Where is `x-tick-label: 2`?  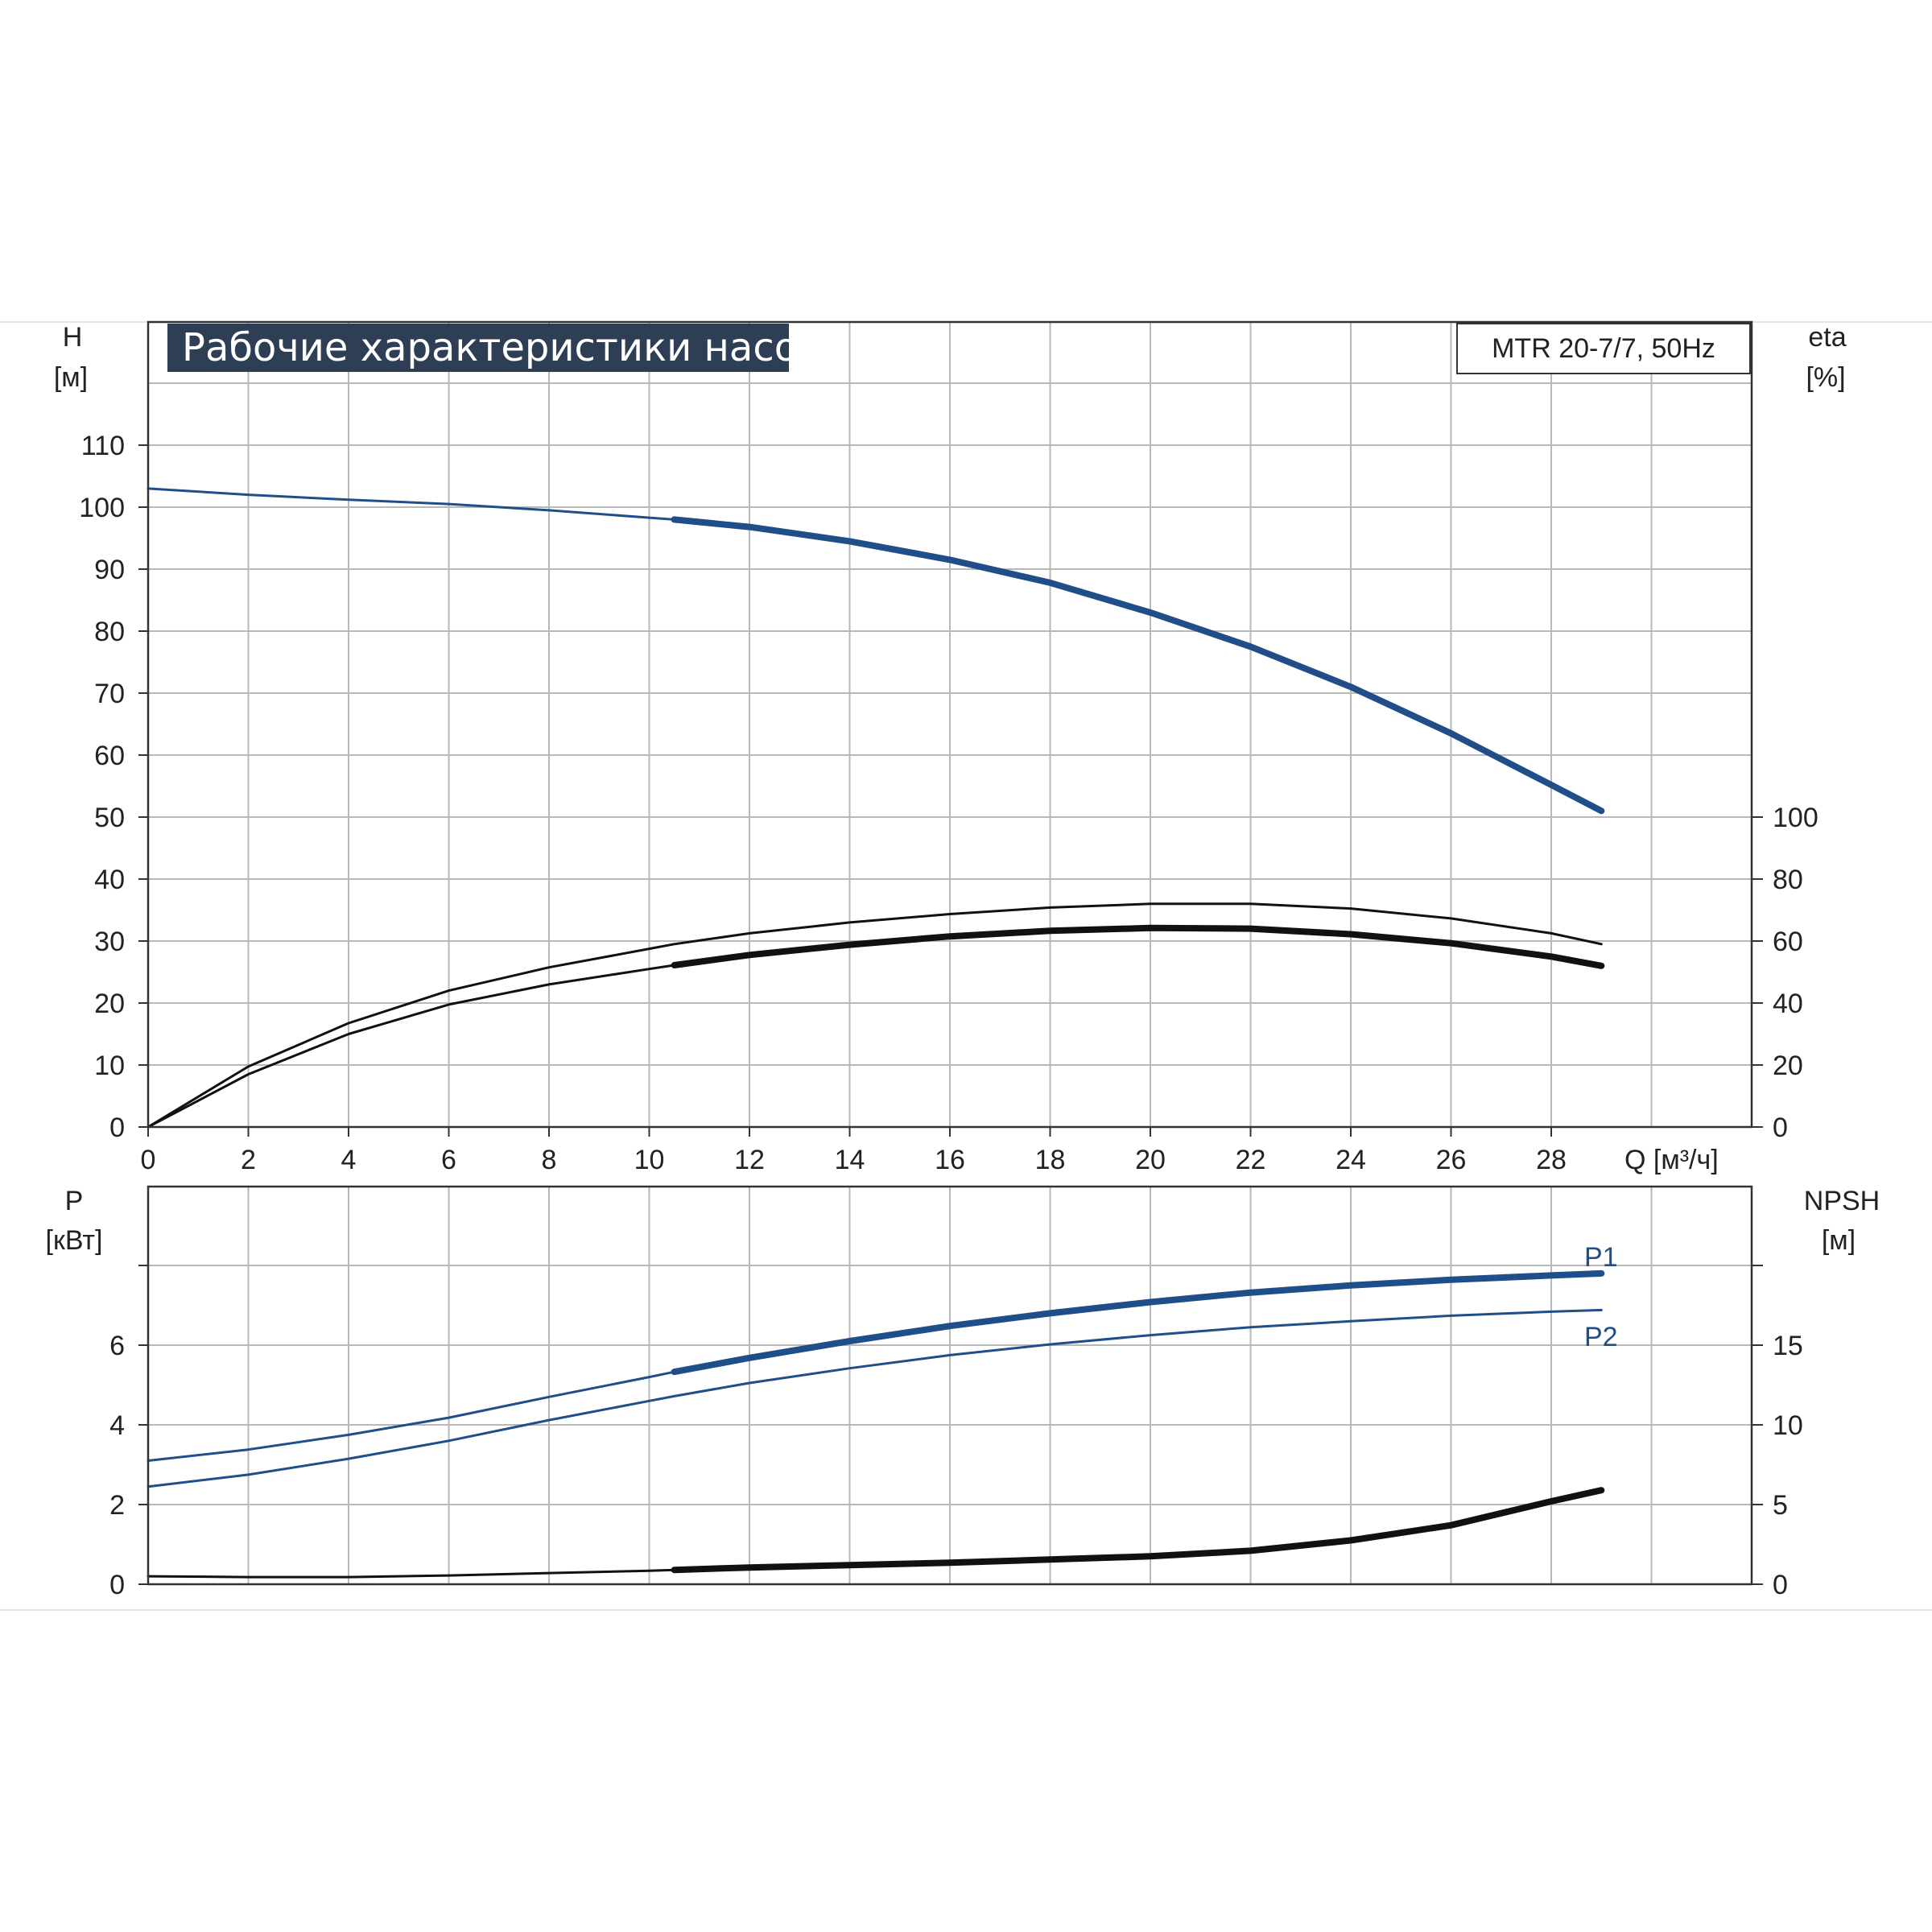 x-tick-label: 2 is located at coordinates (248, 1160).